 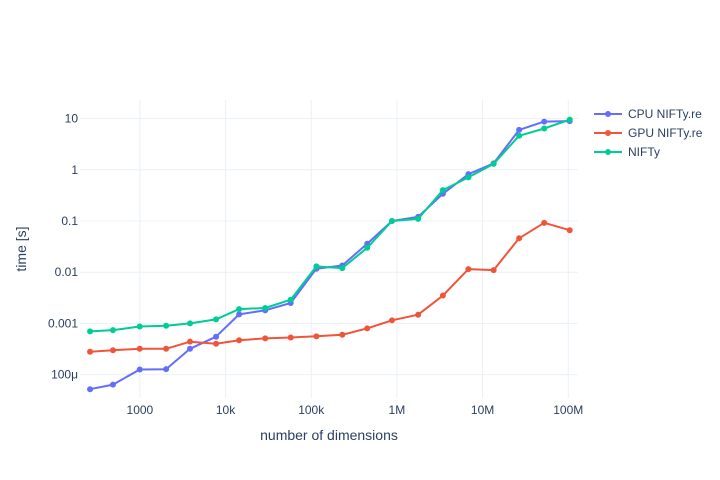 I want to click on y-tick-label: 100μ, so click(x=64, y=375).